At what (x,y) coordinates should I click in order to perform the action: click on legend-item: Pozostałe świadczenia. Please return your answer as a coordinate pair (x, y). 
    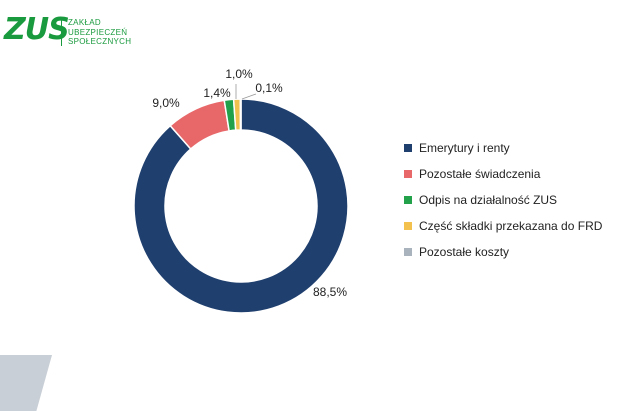
    Looking at the image, I should click on (503, 174).